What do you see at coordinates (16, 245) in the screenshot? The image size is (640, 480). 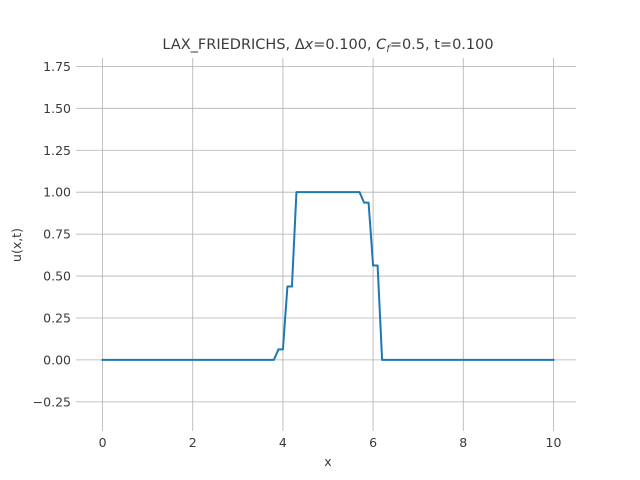 I see `y-axis-label: u(x,t)` at bounding box center [16, 245].